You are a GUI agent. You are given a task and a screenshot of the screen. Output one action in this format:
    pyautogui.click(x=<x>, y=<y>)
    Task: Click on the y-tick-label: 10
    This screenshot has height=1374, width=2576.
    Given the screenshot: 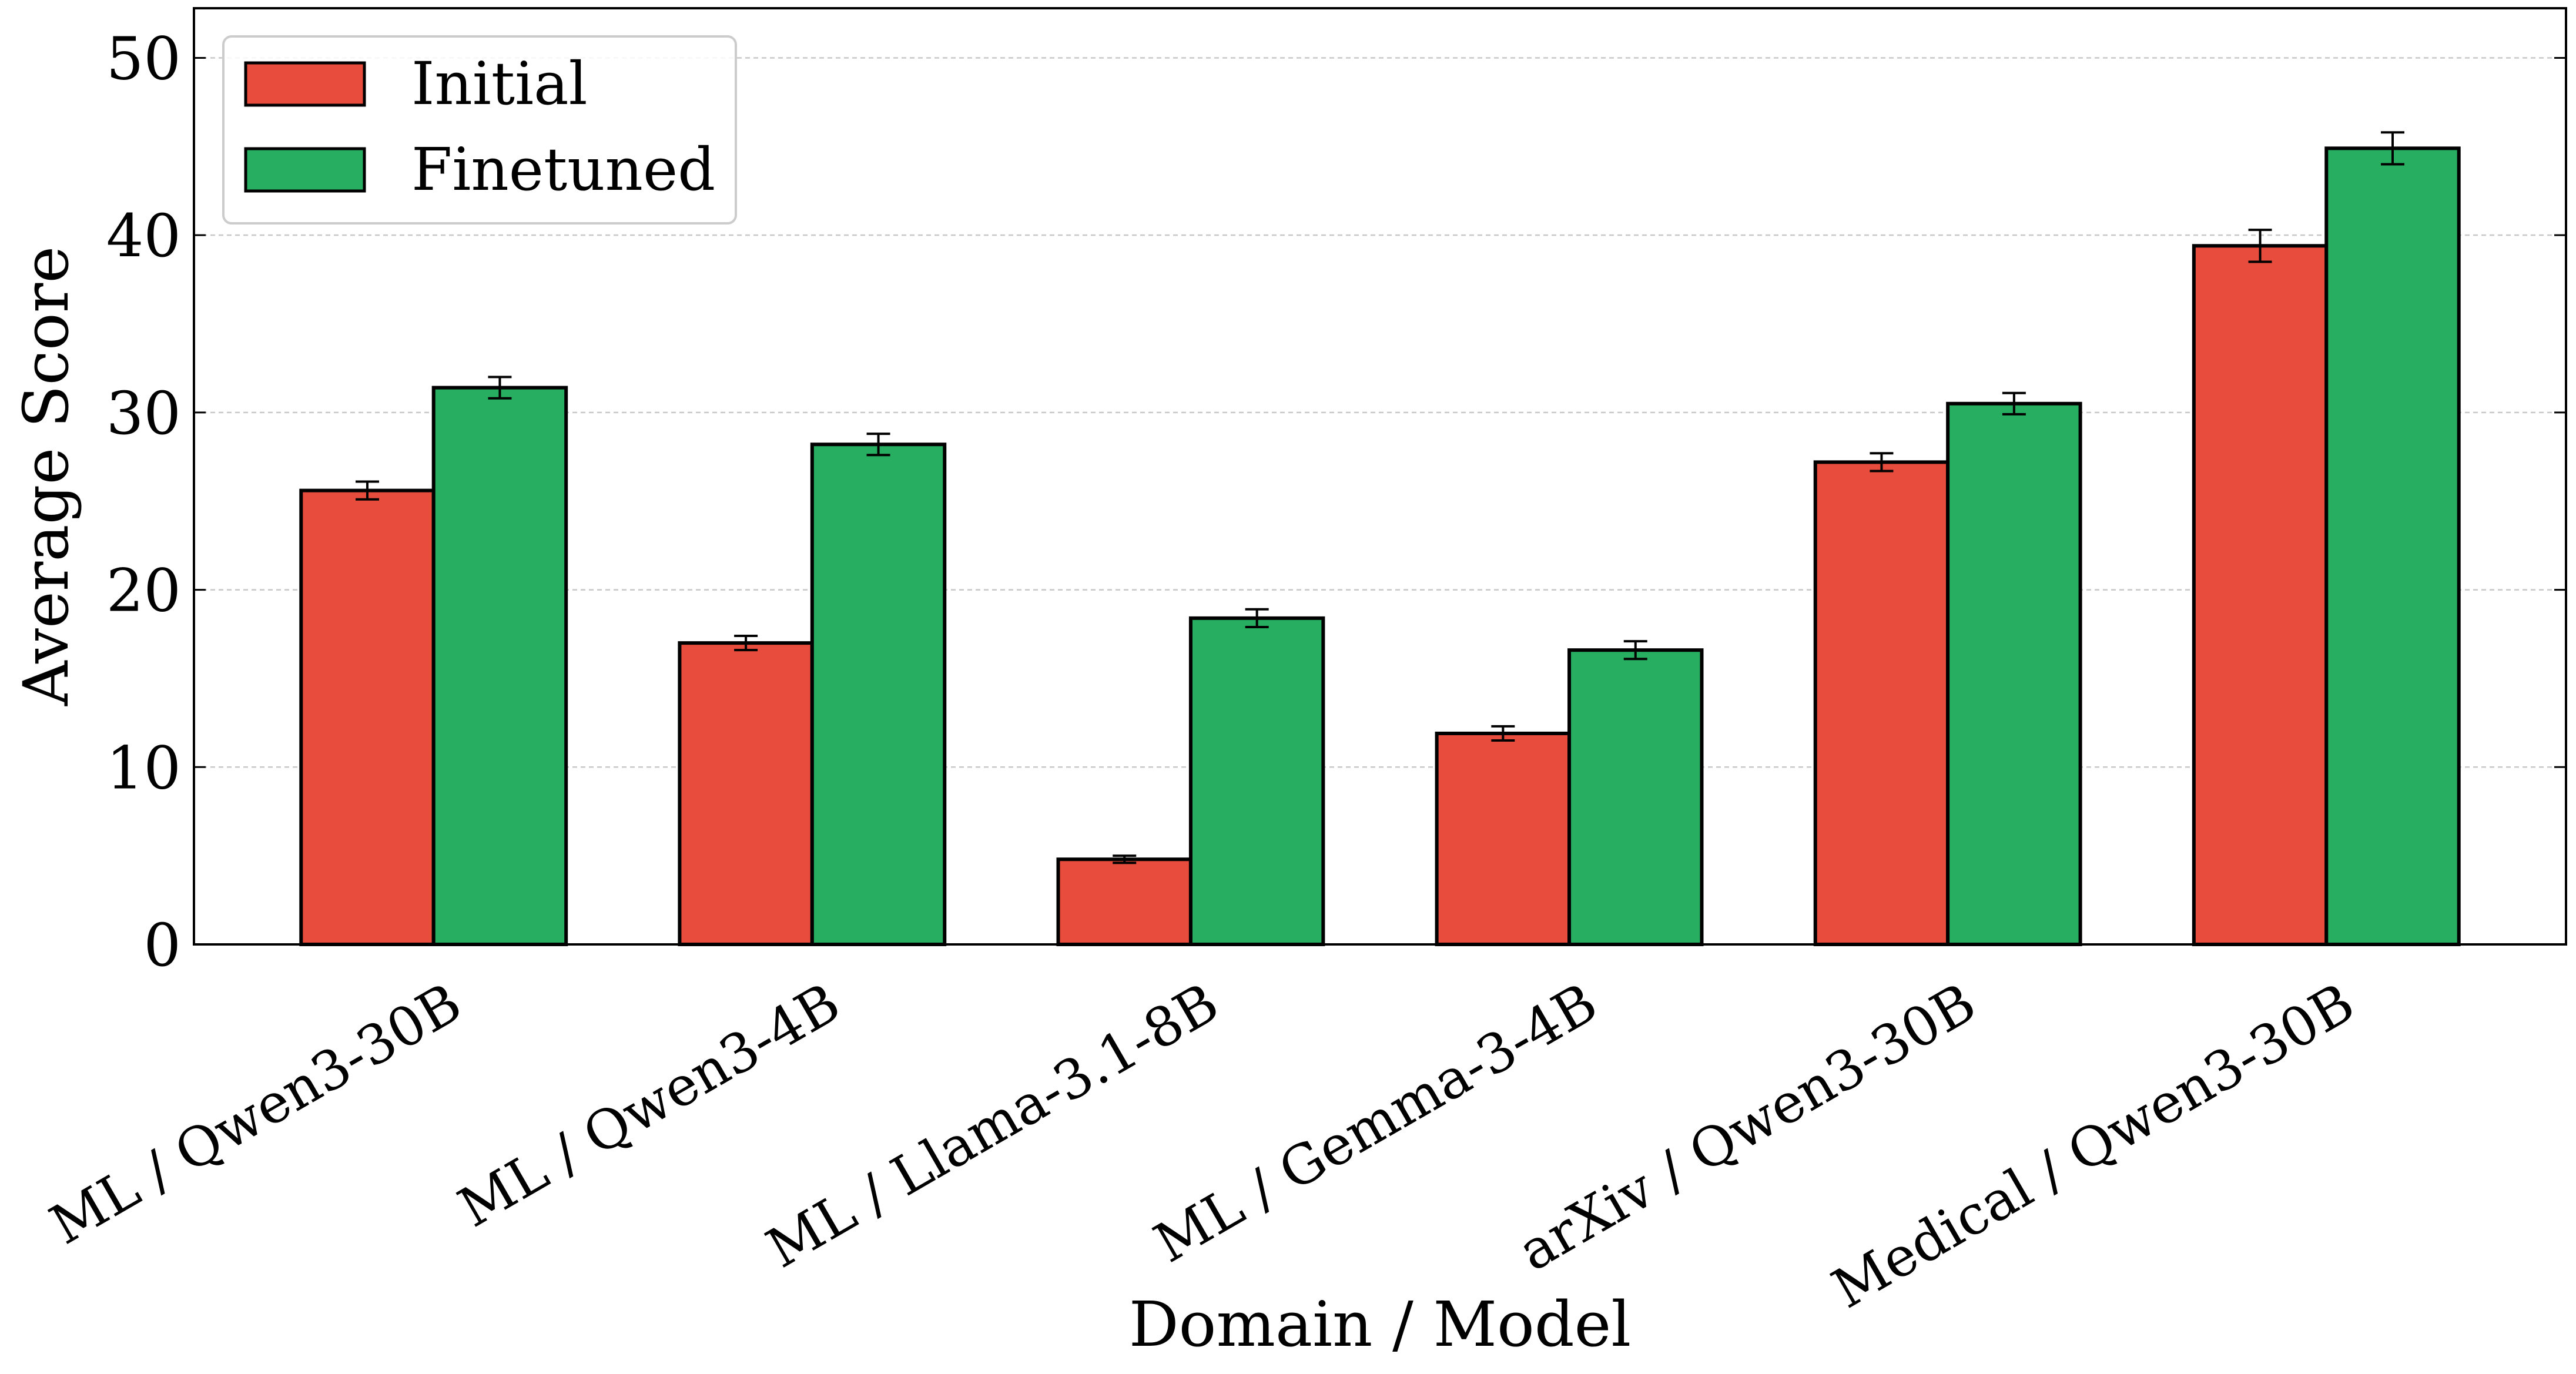 What is the action you would take?
    pyautogui.click(x=143, y=767)
    